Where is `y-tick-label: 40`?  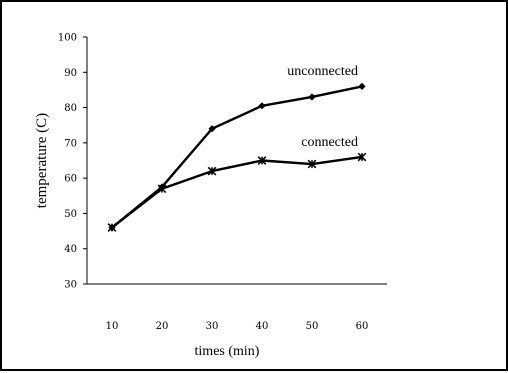 y-tick-label: 40 is located at coordinates (70, 249).